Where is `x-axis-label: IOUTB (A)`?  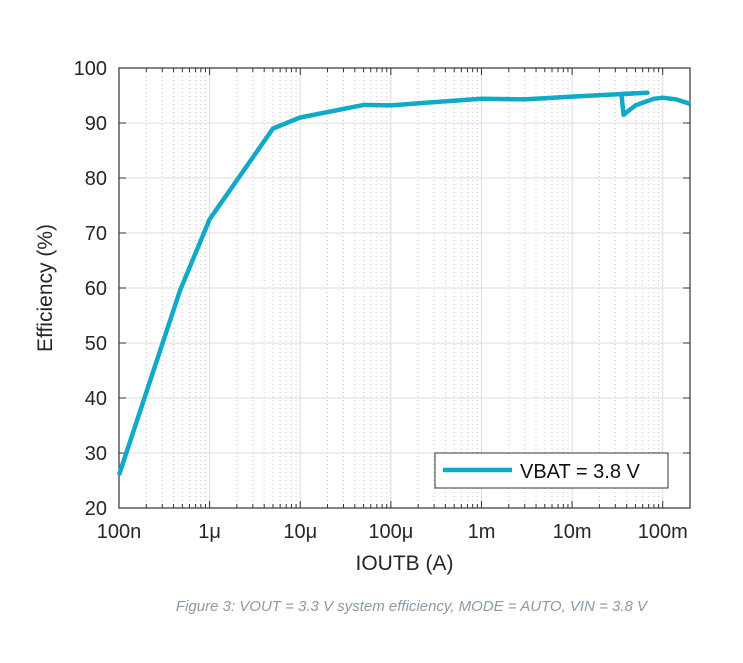 x-axis-label: IOUTB (A) is located at coordinates (405, 563).